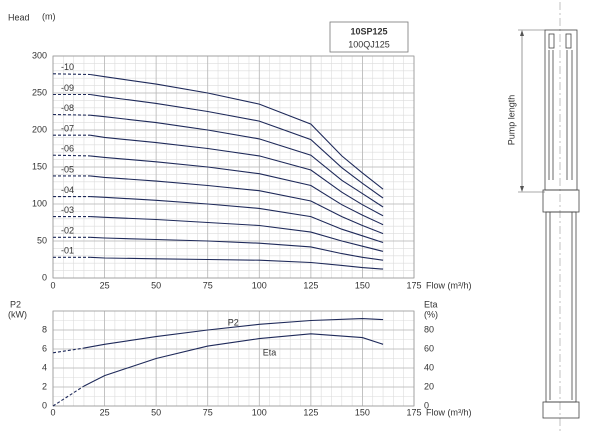 The height and width of the screenshot is (436, 594). Describe the element at coordinates (67, 67) in the screenshot. I see `series-label: -10` at that location.